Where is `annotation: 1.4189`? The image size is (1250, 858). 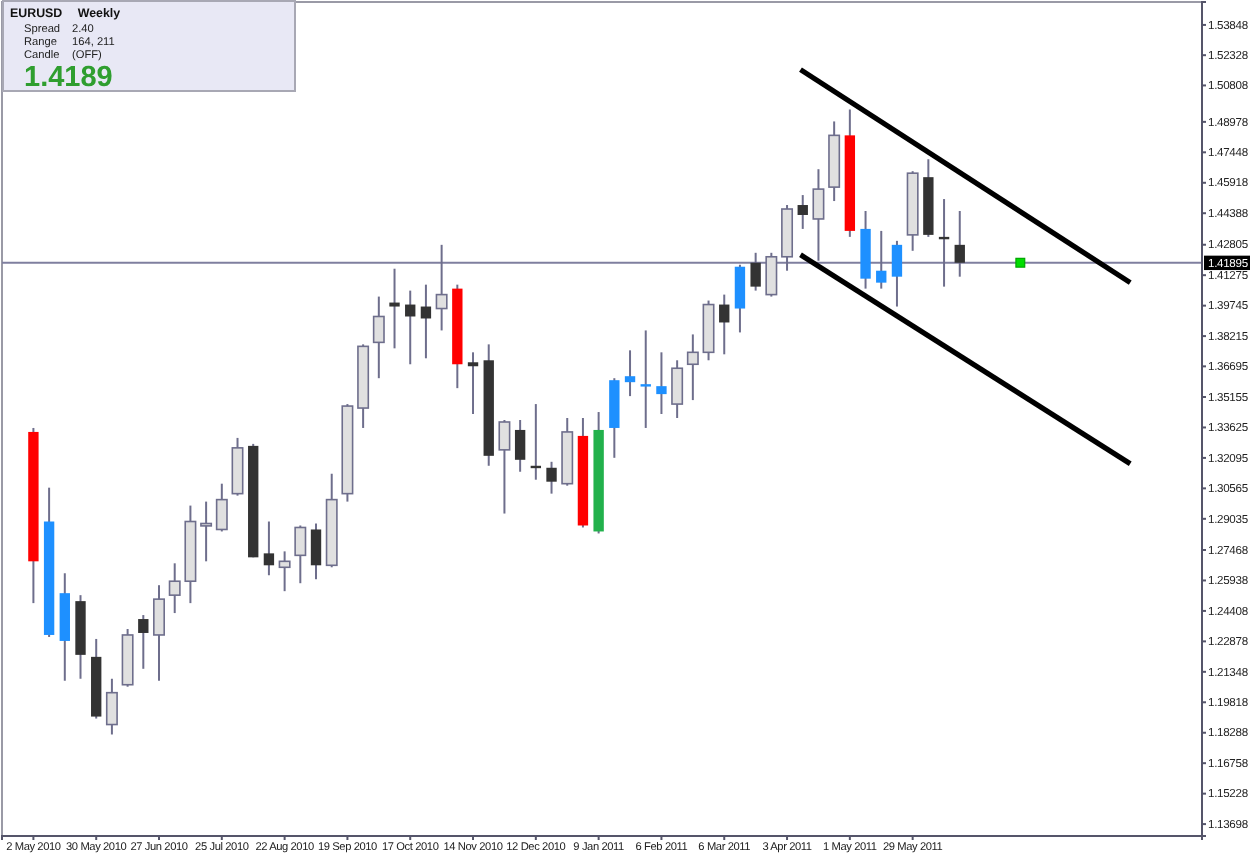 annotation: 1.4189 is located at coordinates (68, 78).